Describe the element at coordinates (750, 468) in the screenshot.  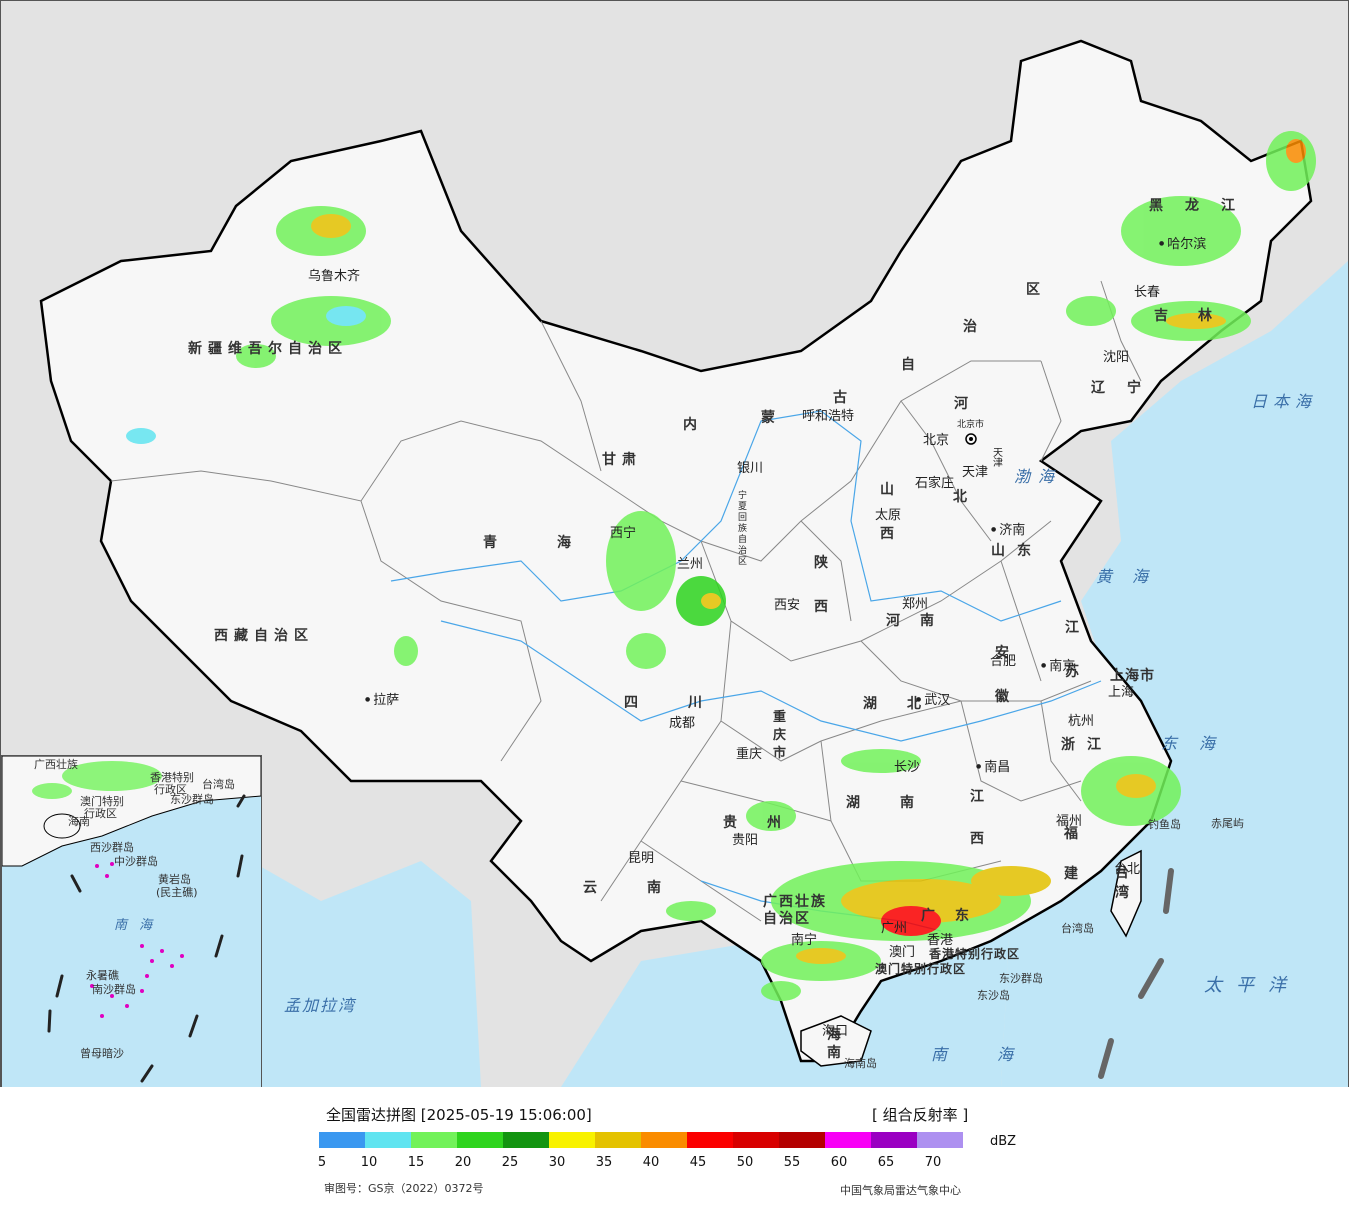
I see `city-yinchuan: 银川` at that location.